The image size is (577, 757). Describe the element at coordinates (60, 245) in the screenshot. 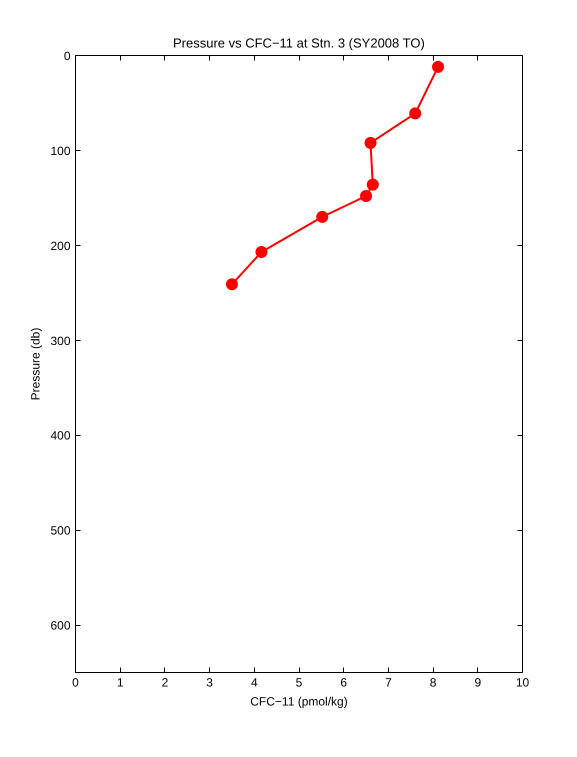

I see `y-tick-label: 200` at that location.